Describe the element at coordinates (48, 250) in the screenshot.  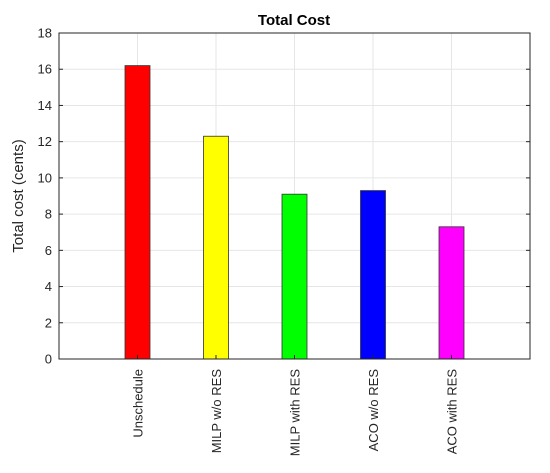
I see `y-tick-label: 6` at that location.